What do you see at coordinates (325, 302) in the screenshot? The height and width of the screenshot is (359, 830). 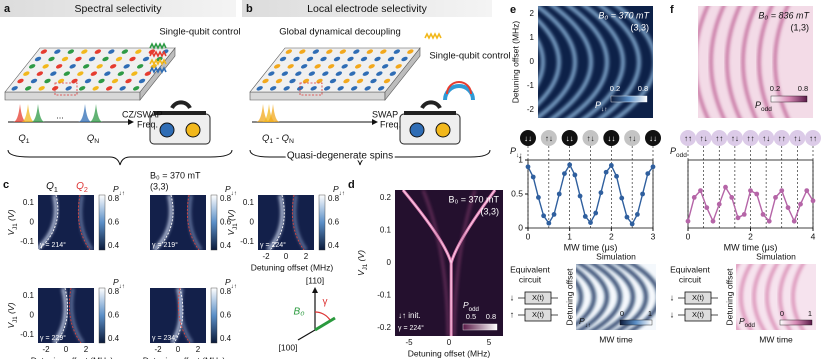 I see `label: γ` at bounding box center [325, 302].